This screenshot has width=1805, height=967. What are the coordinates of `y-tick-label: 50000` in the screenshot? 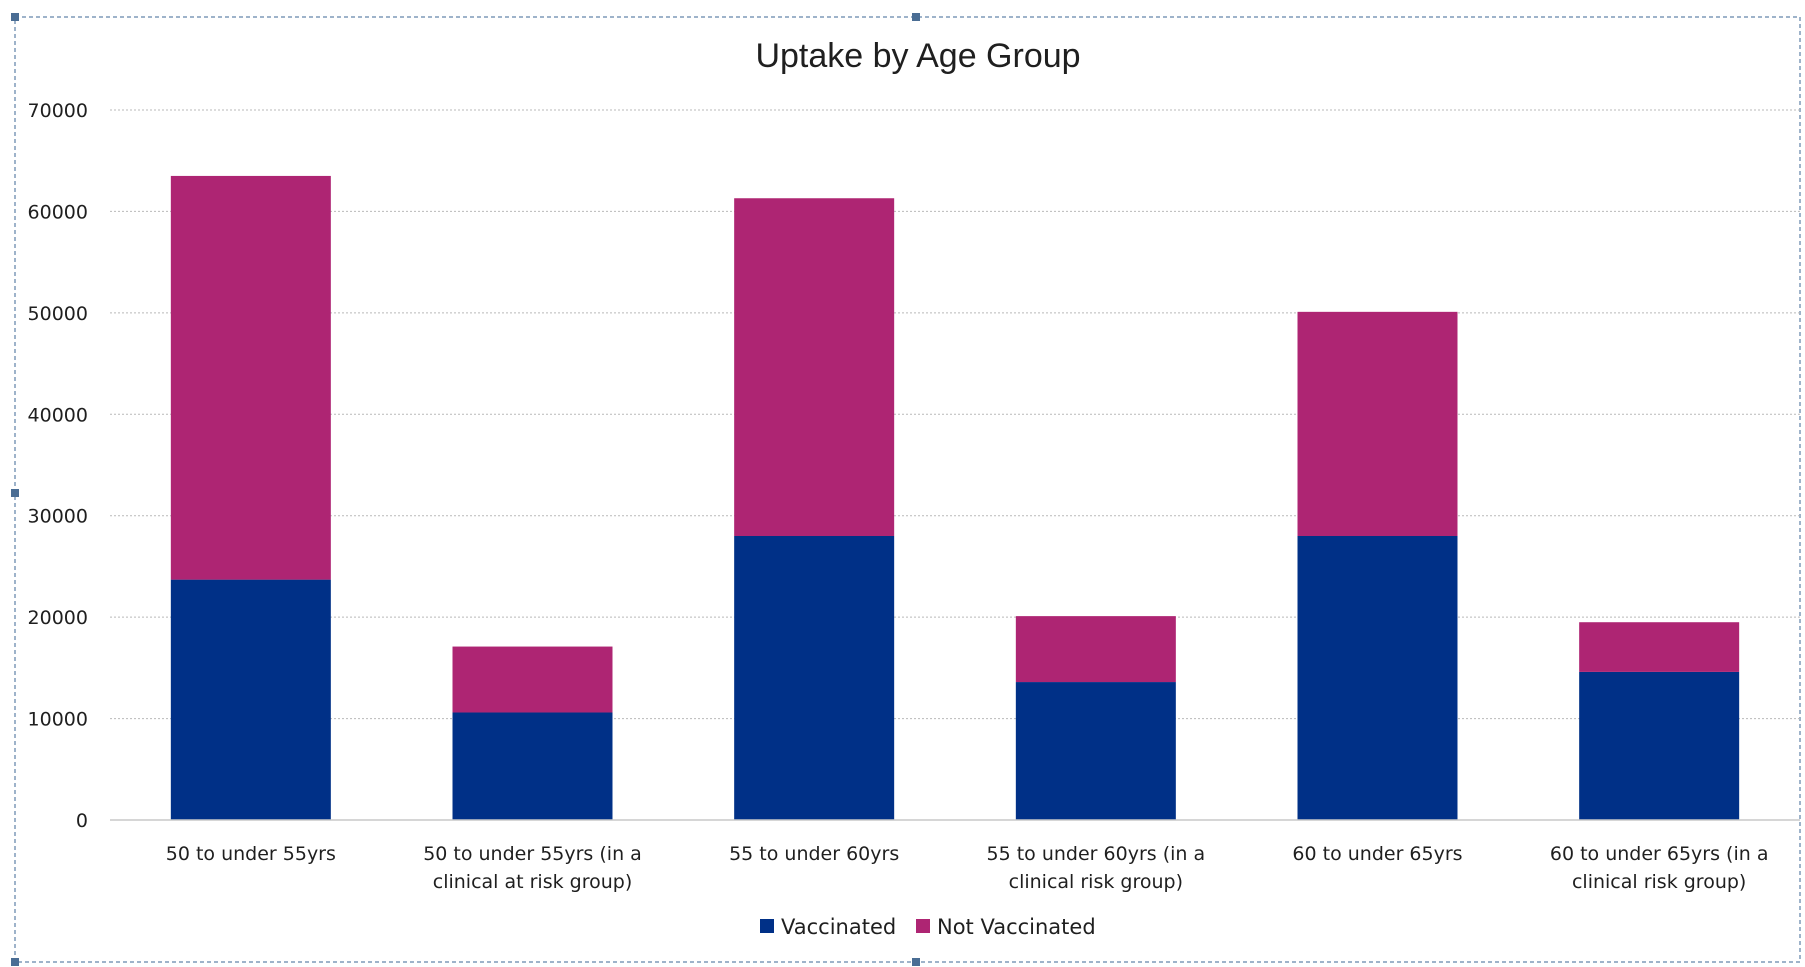 It's located at (58, 314).